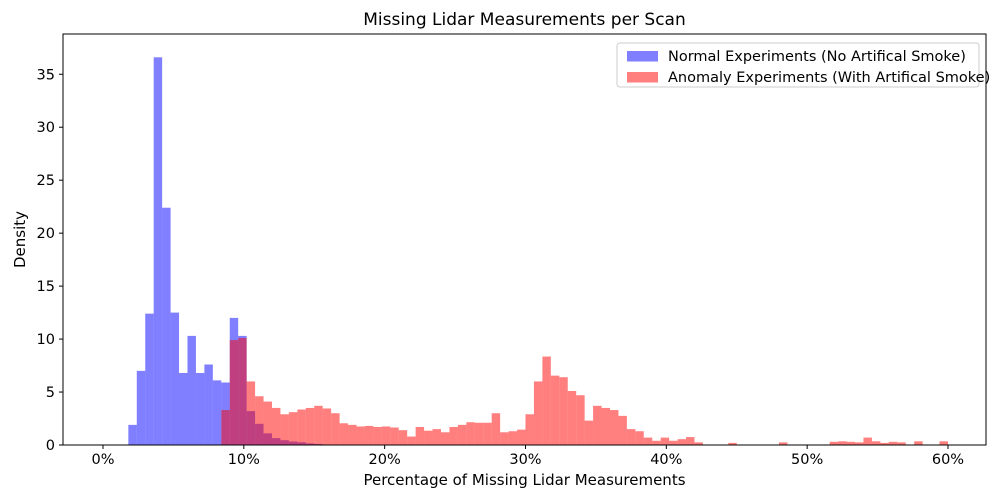 This screenshot has width=1000, height=504. What do you see at coordinates (50, 260) in the screenshot?
I see `y-axis-ticks: 0 5 10 15 20 25 30 35` at bounding box center [50, 260].